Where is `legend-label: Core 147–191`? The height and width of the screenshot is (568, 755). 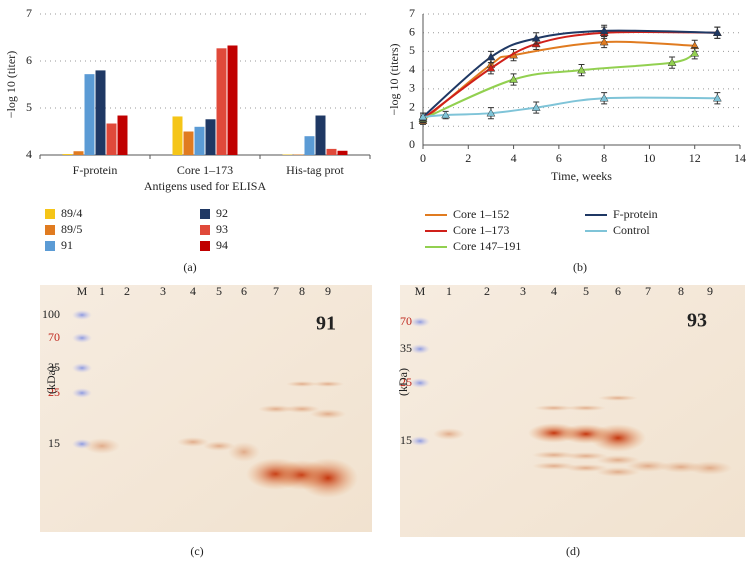
legend-label: Core 147–191 is located at coordinates (487, 246).